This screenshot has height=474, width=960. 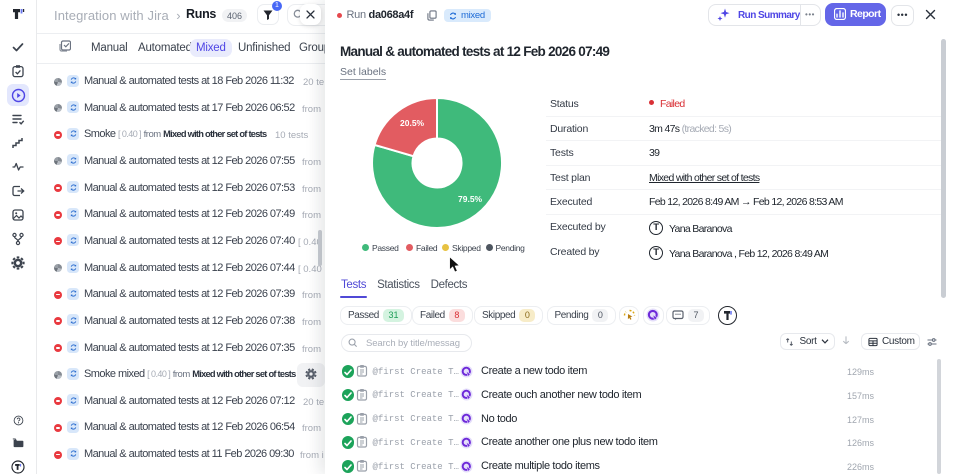 What do you see at coordinates (470, 199) in the screenshot?
I see `svg-text: 79.5%` at bounding box center [470, 199].